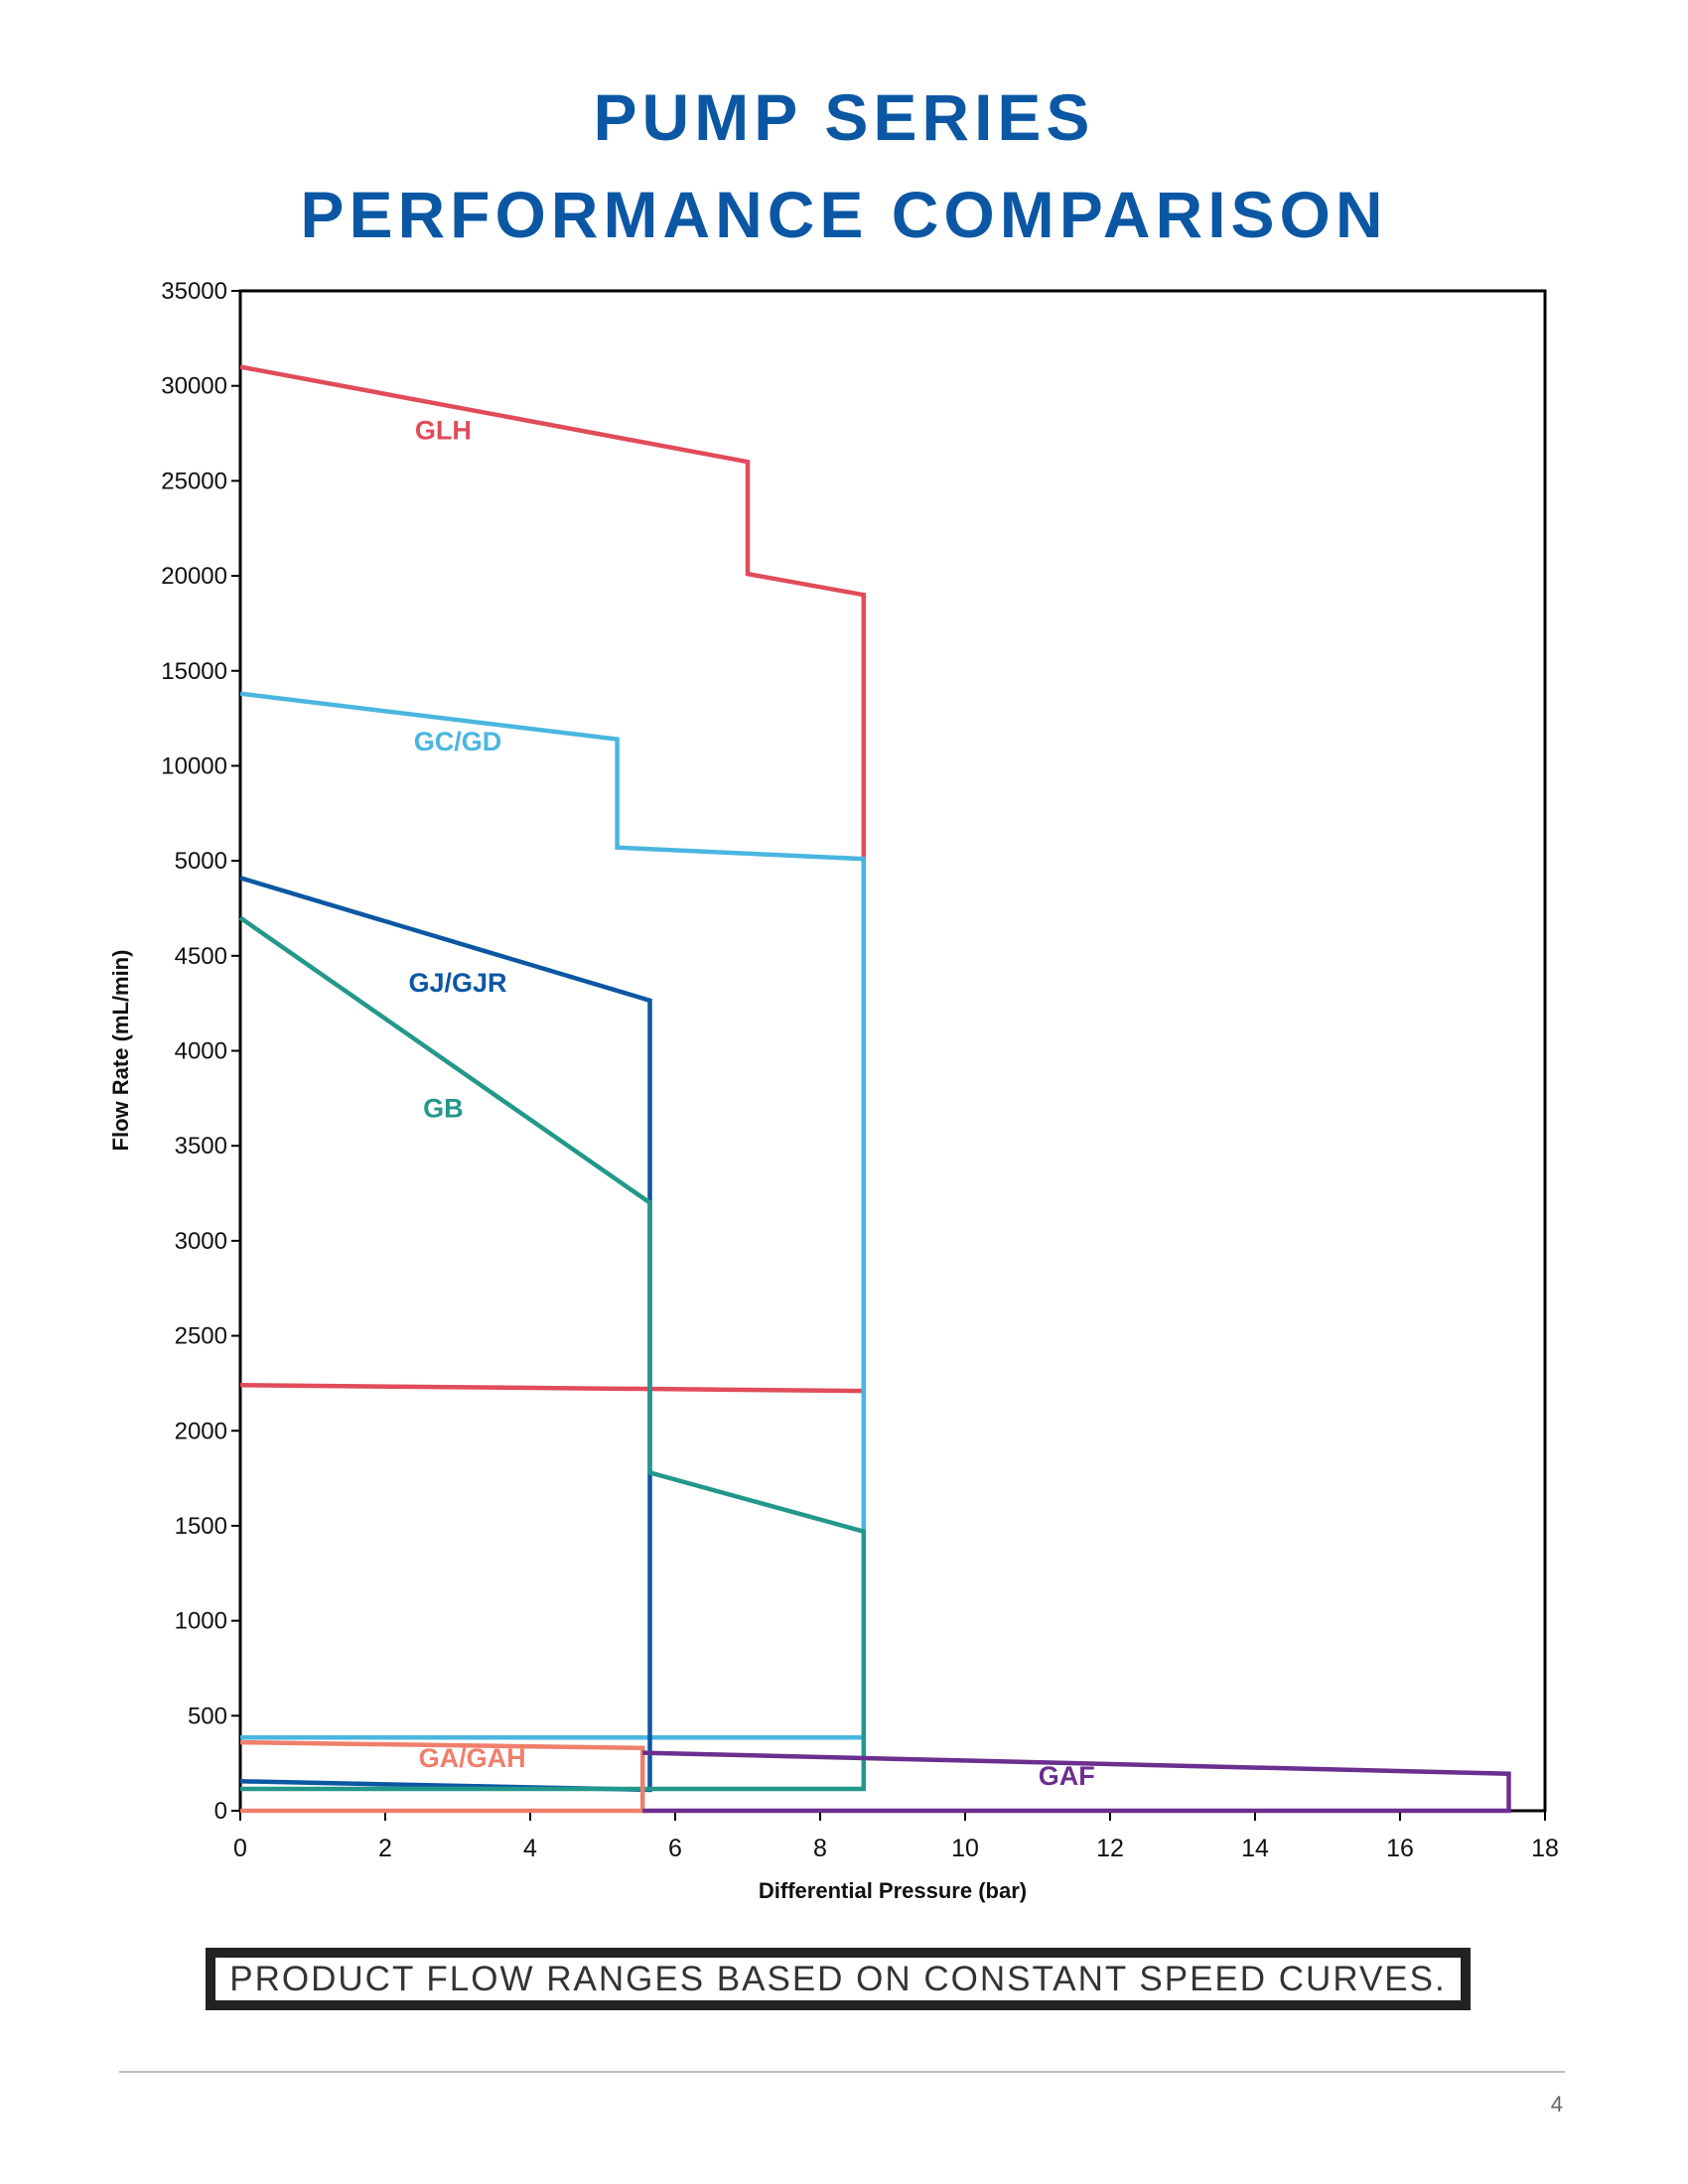  Describe the element at coordinates (120, 1051) in the screenshot. I see `y-axis-label: Flow Rate (mL/min)` at that location.